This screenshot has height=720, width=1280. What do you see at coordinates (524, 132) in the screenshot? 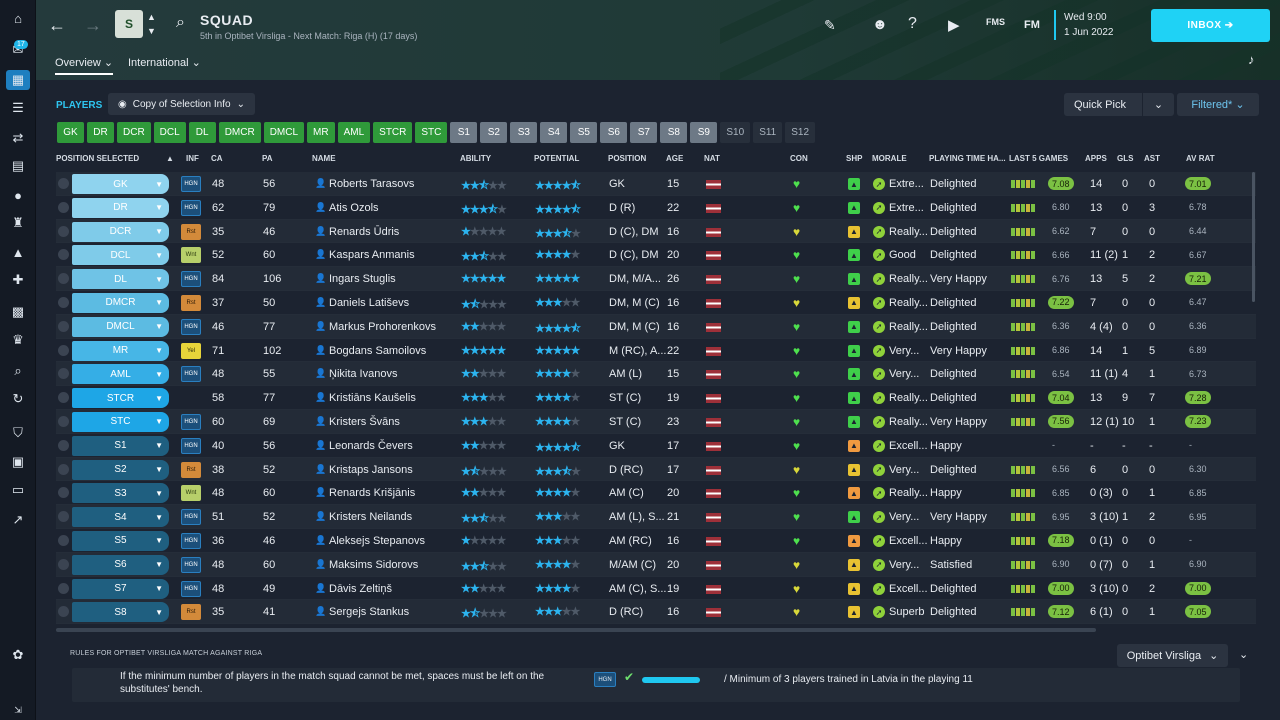
I see `slot-s3: S3` at bounding box center [524, 132].